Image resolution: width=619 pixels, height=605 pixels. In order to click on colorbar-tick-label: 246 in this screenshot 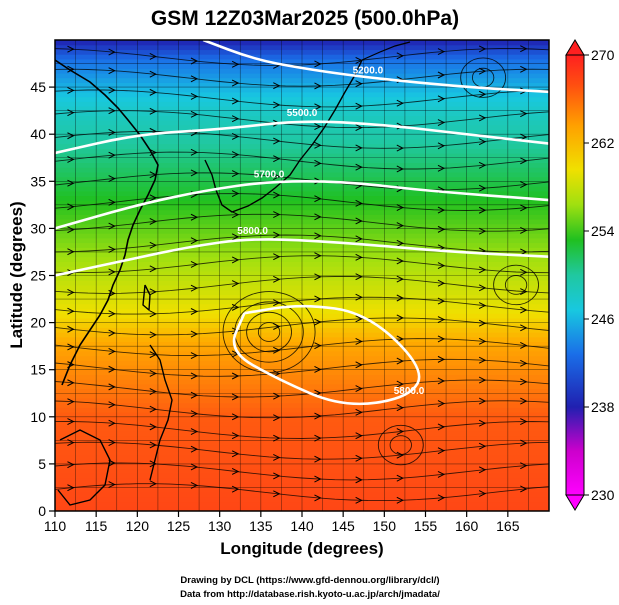, I will do `click(603, 319)`.